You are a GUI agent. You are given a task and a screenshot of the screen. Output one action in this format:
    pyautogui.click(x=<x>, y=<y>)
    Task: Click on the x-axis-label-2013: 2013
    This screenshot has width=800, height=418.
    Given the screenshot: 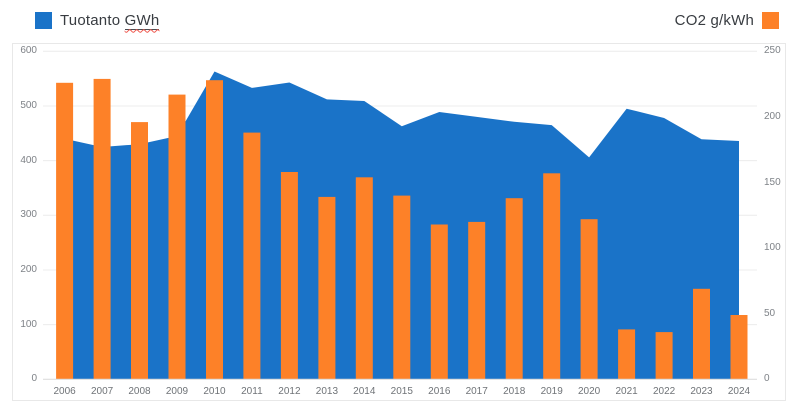 What is the action you would take?
    pyautogui.click(x=327, y=391)
    